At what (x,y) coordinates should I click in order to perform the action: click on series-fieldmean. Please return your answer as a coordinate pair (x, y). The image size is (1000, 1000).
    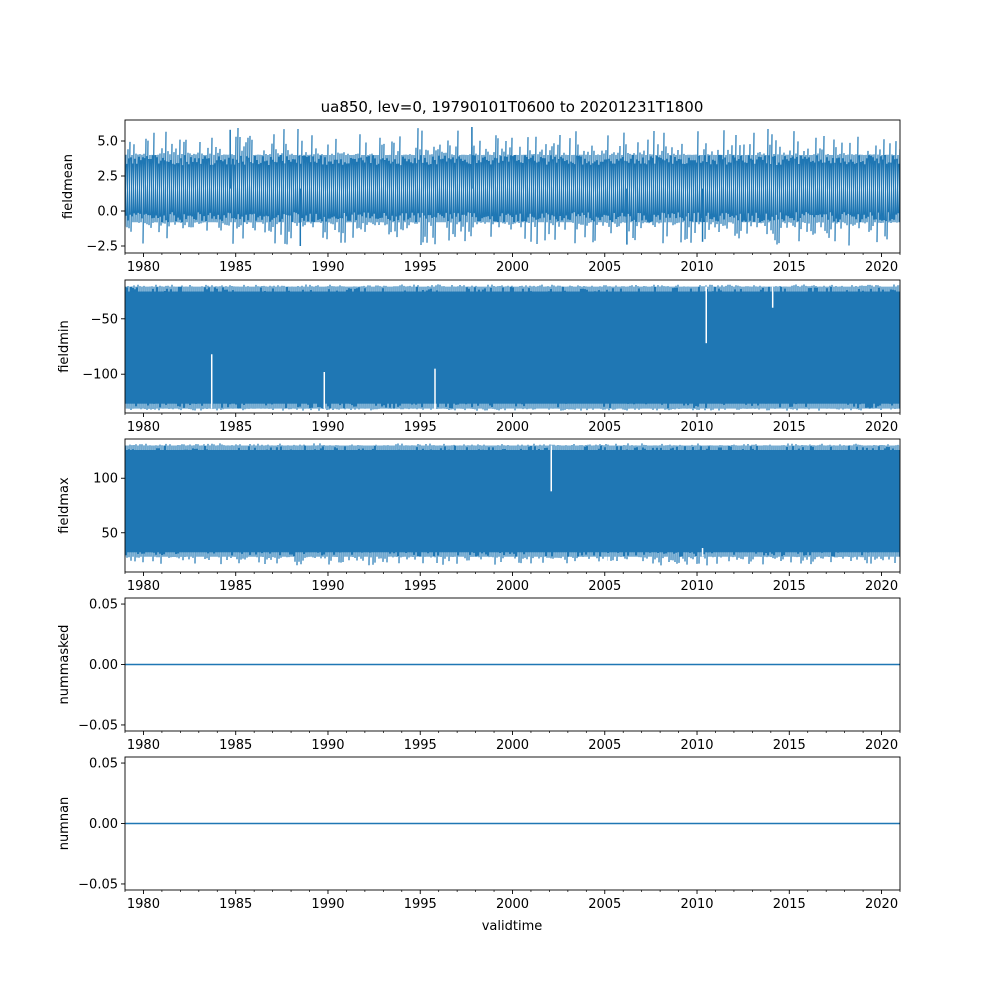
    Looking at the image, I should click on (512, 186).